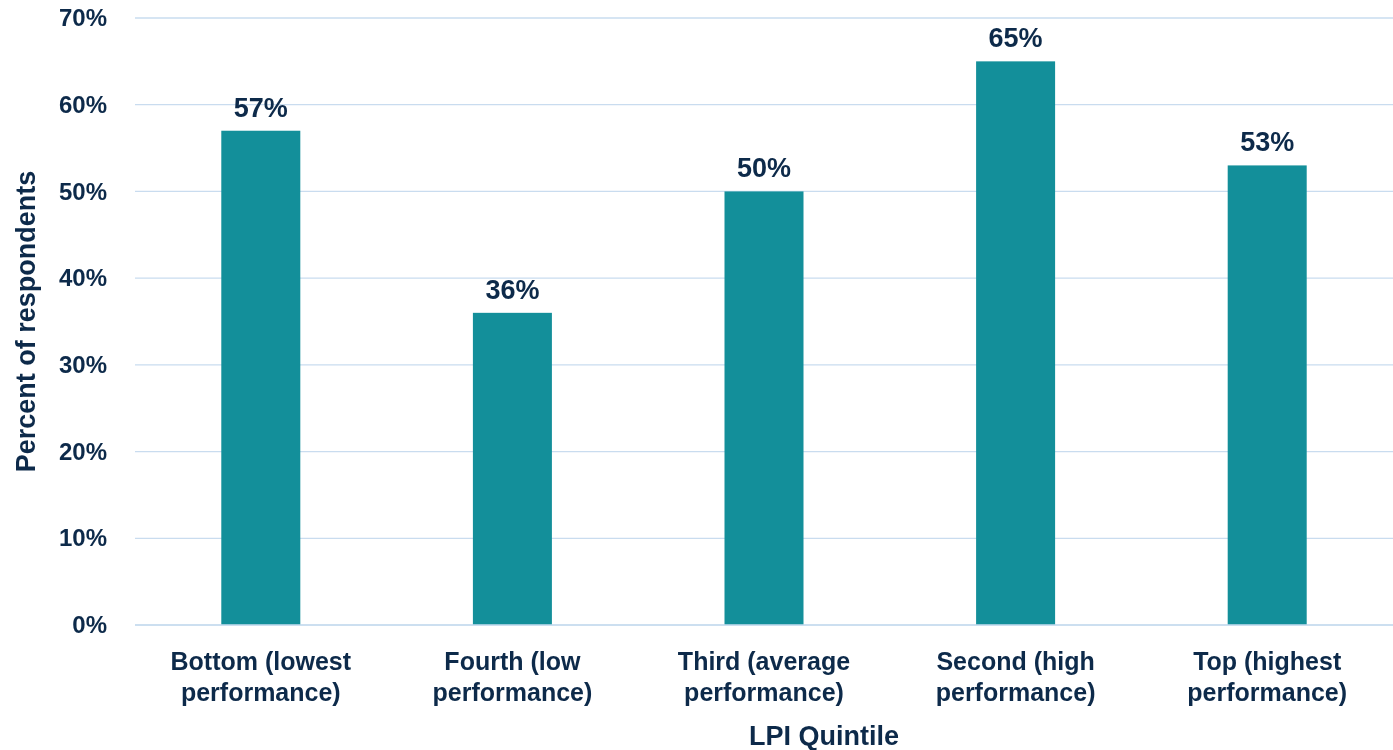  What do you see at coordinates (82, 278) in the screenshot?
I see `y-tick-label: 40%` at bounding box center [82, 278].